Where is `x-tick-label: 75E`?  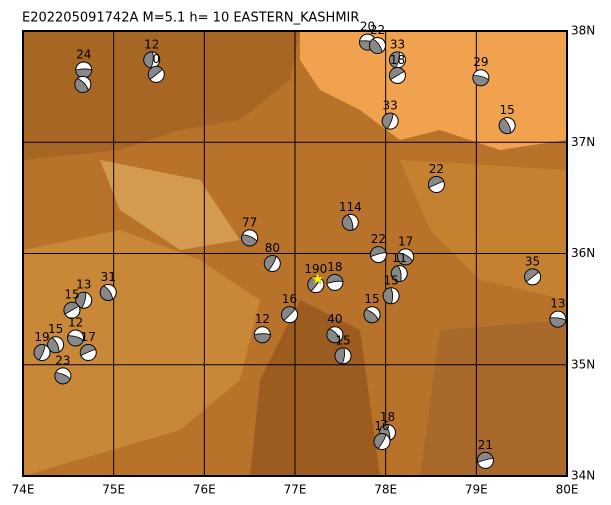 x-tick-label: 75E is located at coordinates (113, 490).